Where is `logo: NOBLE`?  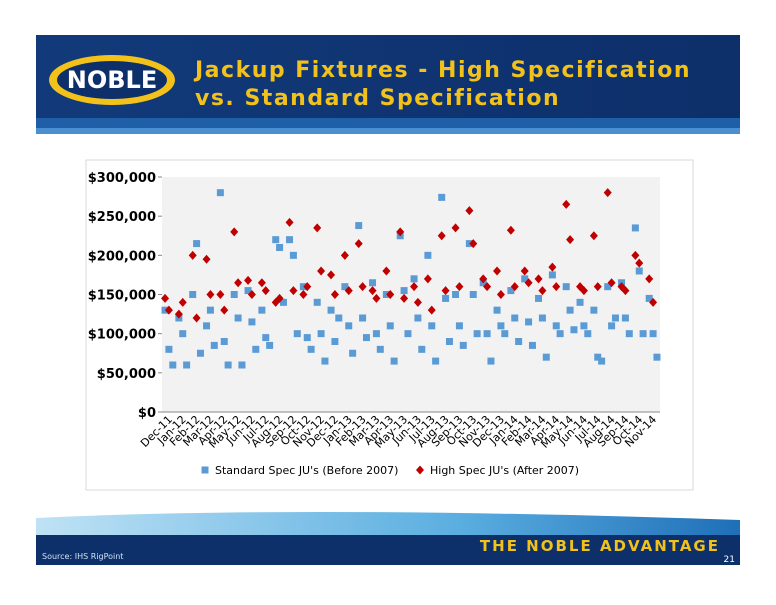 logo: NOBLE is located at coordinates (112, 80).